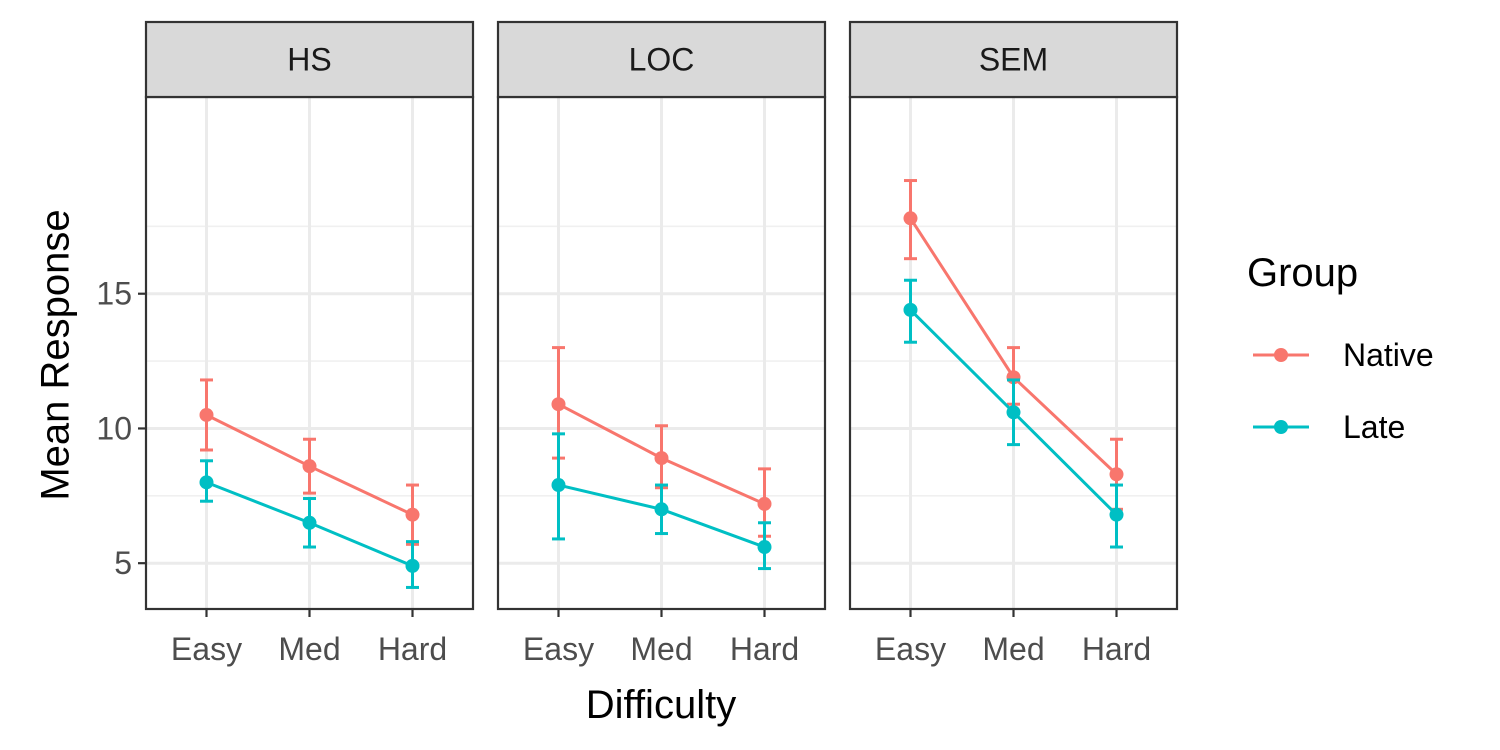 This screenshot has height=750, width=1500. I want to click on y-tick-label: 15, so click(114, 294).